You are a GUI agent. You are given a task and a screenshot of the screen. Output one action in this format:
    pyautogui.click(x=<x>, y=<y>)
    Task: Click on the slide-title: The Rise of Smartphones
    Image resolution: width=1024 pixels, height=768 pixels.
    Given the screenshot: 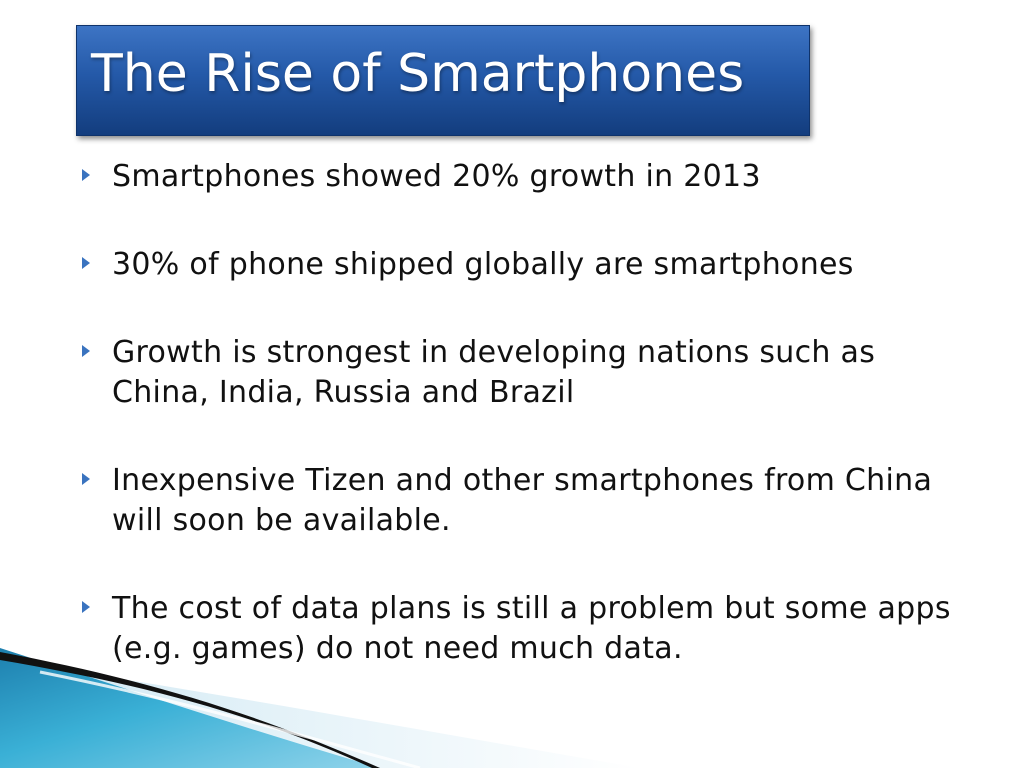 What is the action you would take?
    pyautogui.click(x=418, y=74)
    